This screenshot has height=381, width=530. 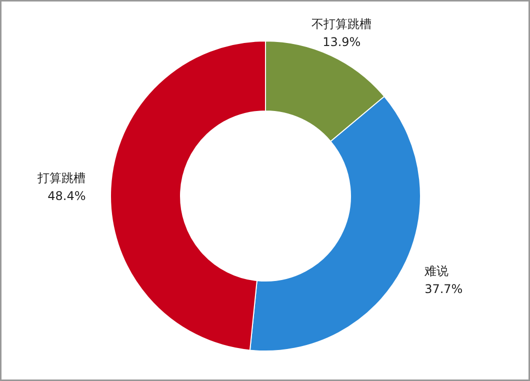 What do you see at coordinates (67, 195) in the screenshot?
I see `data-label: 48.4%` at bounding box center [67, 195].